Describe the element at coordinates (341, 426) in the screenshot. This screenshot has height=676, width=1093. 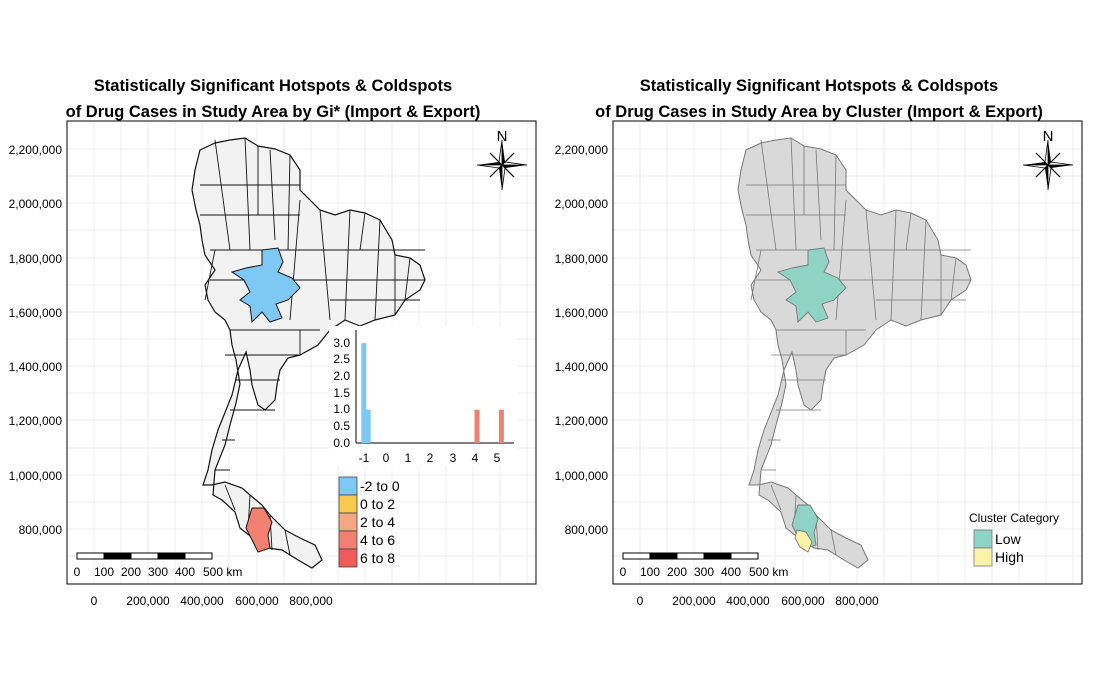
I see `hist-y-tick: 0.5` at that location.